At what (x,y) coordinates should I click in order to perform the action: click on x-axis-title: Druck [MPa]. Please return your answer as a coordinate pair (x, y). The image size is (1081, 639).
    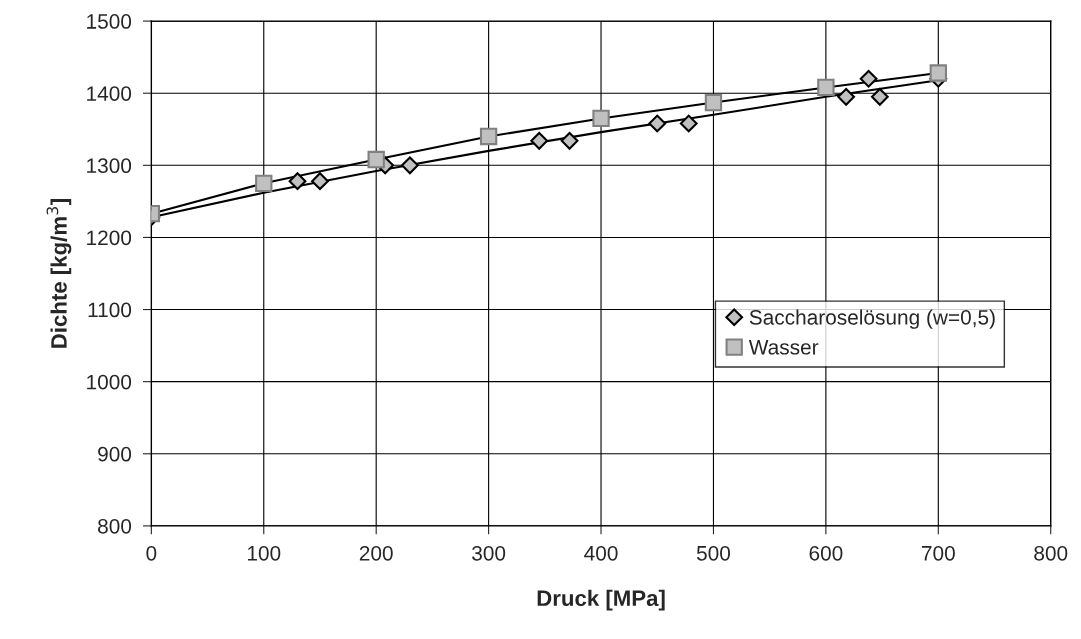
    Looking at the image, I should click on (601, 600).